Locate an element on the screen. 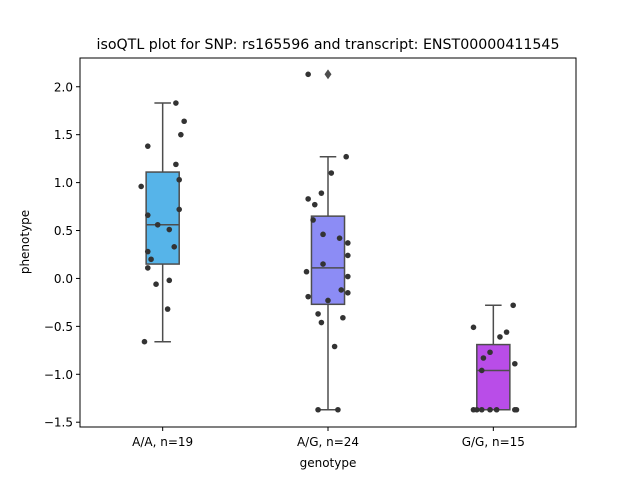  y-tick-label: −1.0 is located at coordinates (58, 375).